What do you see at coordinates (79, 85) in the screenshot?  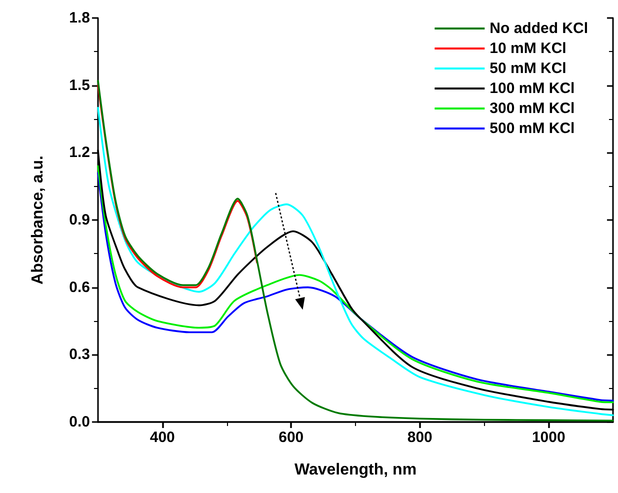 I see `y-tick-label: 1.5` at bounding box center [79, 85].